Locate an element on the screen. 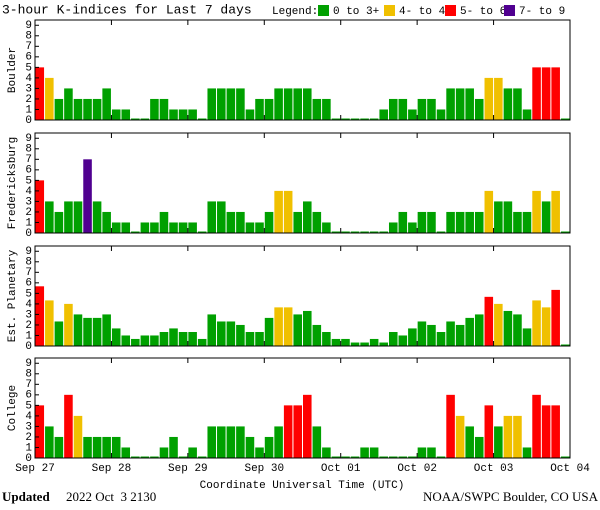  y-axis-label: College is located at coordinates (13, 408).